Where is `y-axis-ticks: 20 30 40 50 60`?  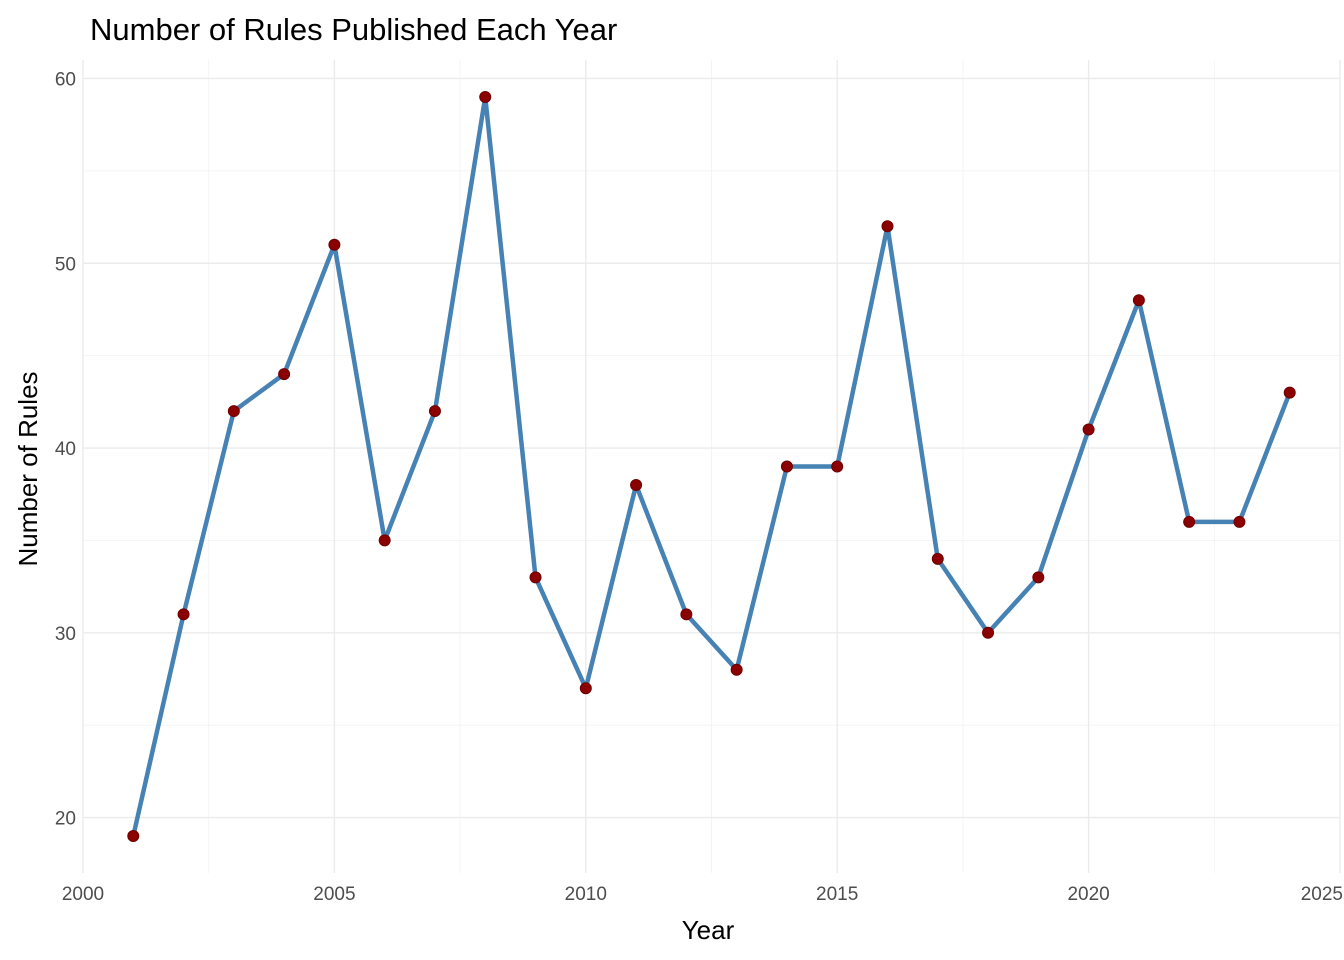 y-axis-ticks: 20 30 40 50 60 is located at coordinates (65, 449).